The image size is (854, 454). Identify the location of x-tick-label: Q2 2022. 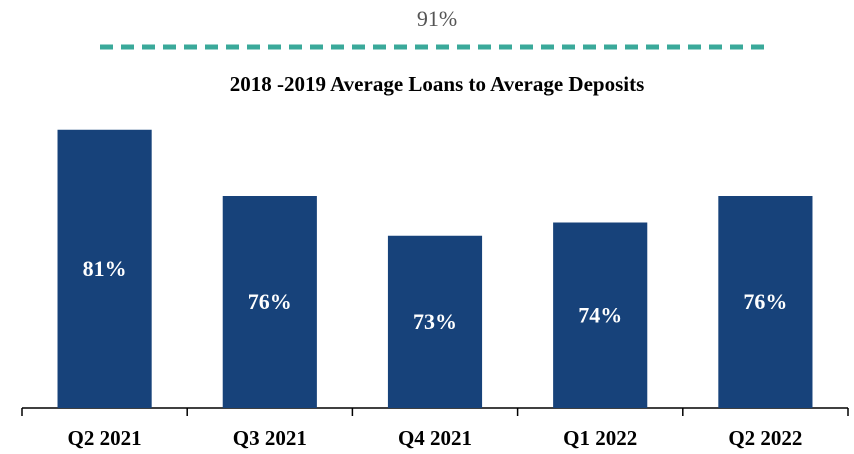
(765, 438).